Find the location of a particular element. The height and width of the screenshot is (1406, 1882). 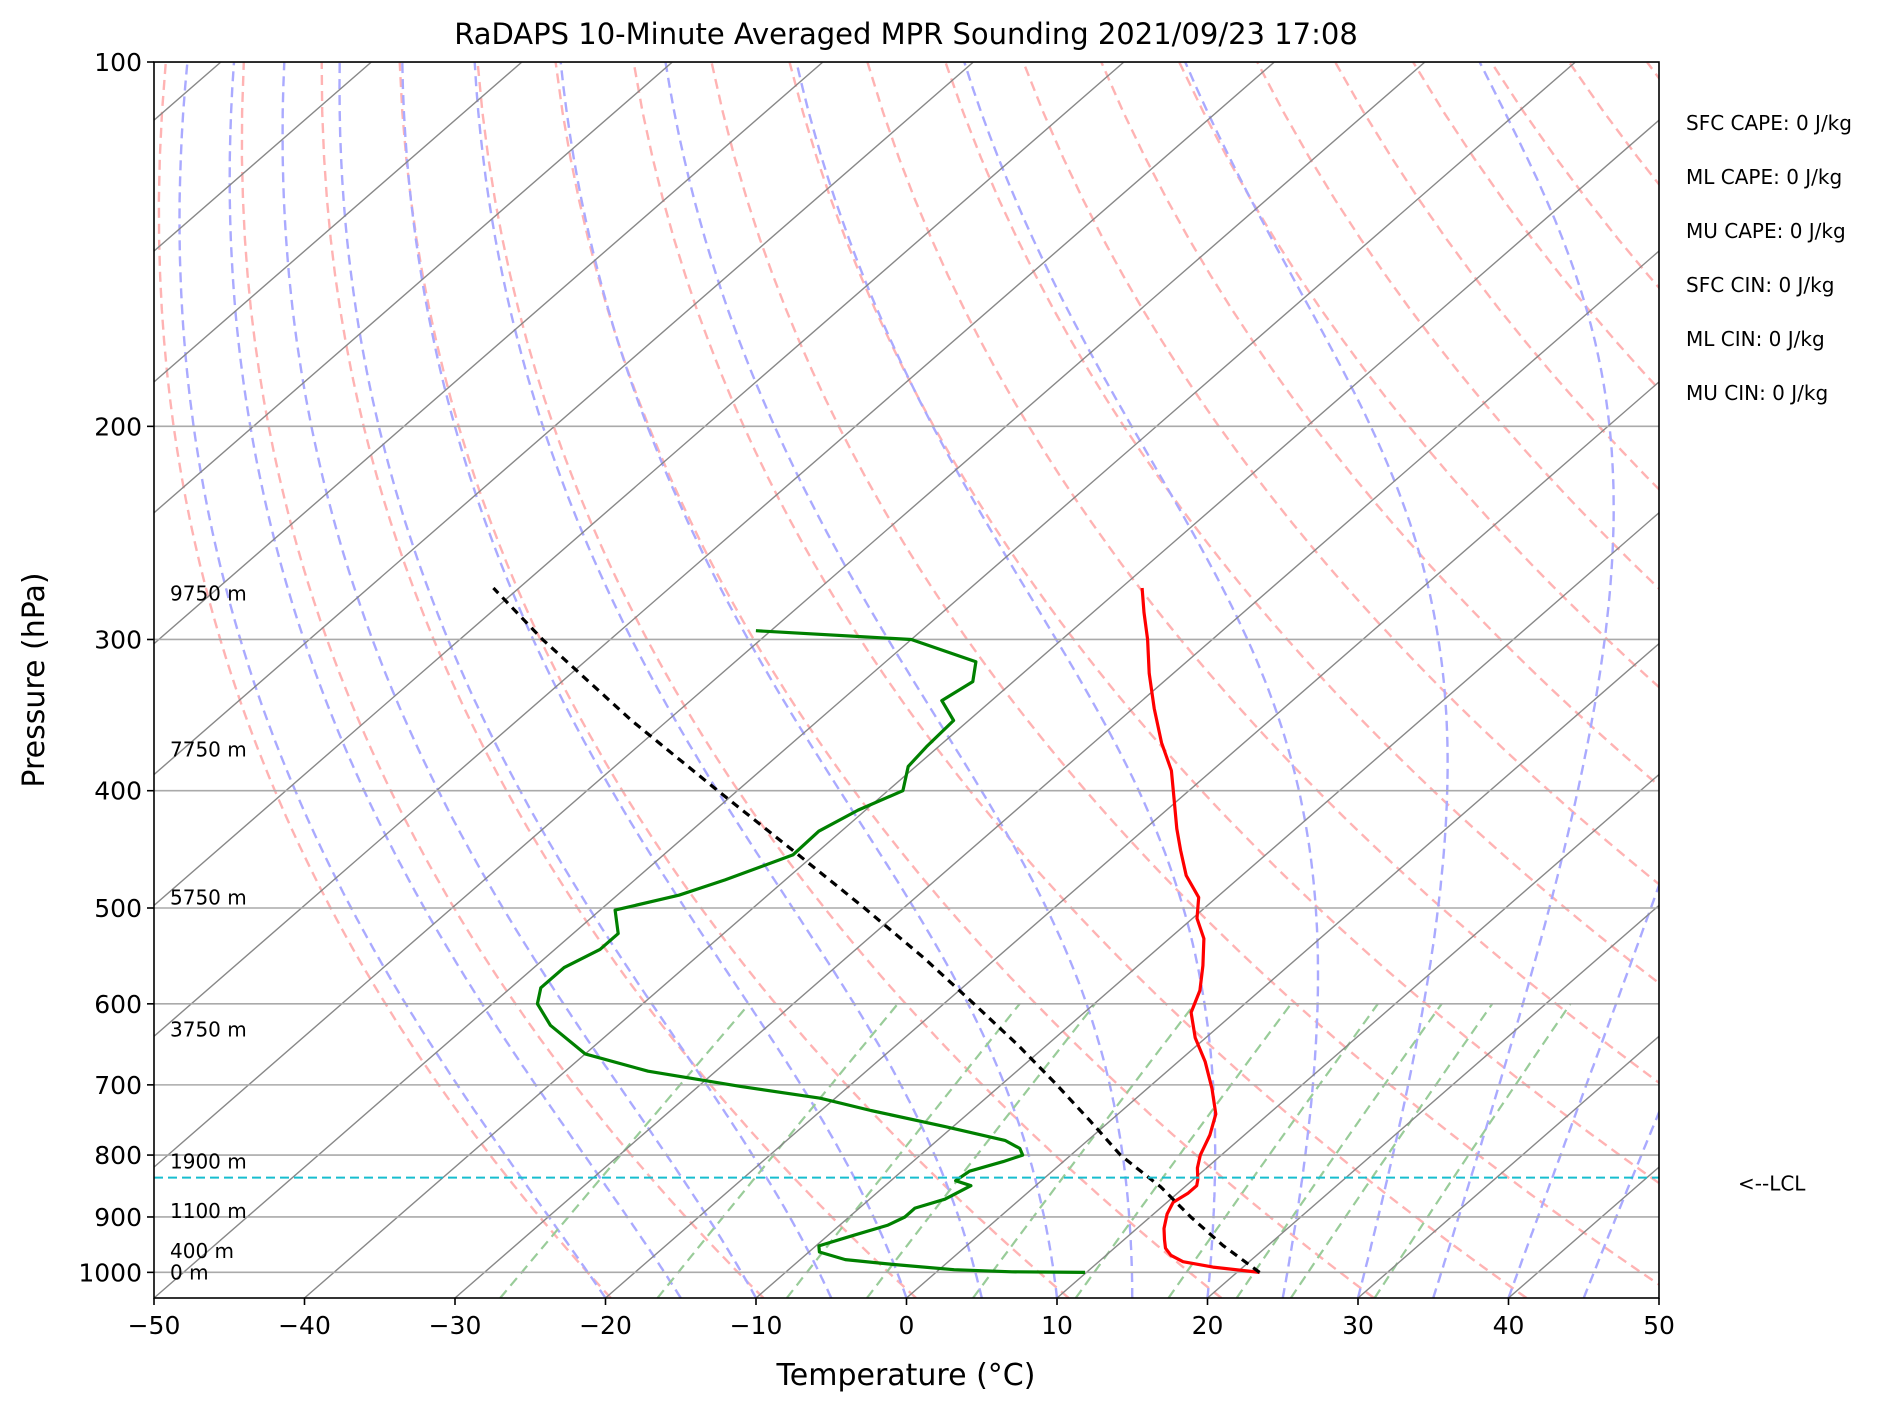

height-label: 1100 m is located at coordinates (208, 1211).